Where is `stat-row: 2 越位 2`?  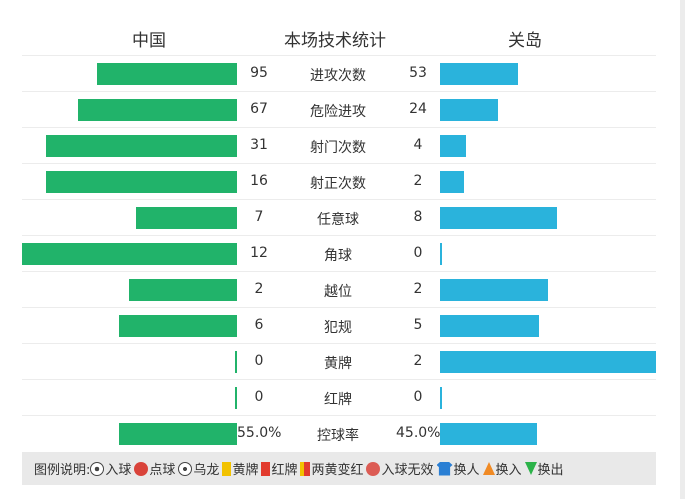
stat-row: 2 越位 2 is located at coordinates (339, 290).